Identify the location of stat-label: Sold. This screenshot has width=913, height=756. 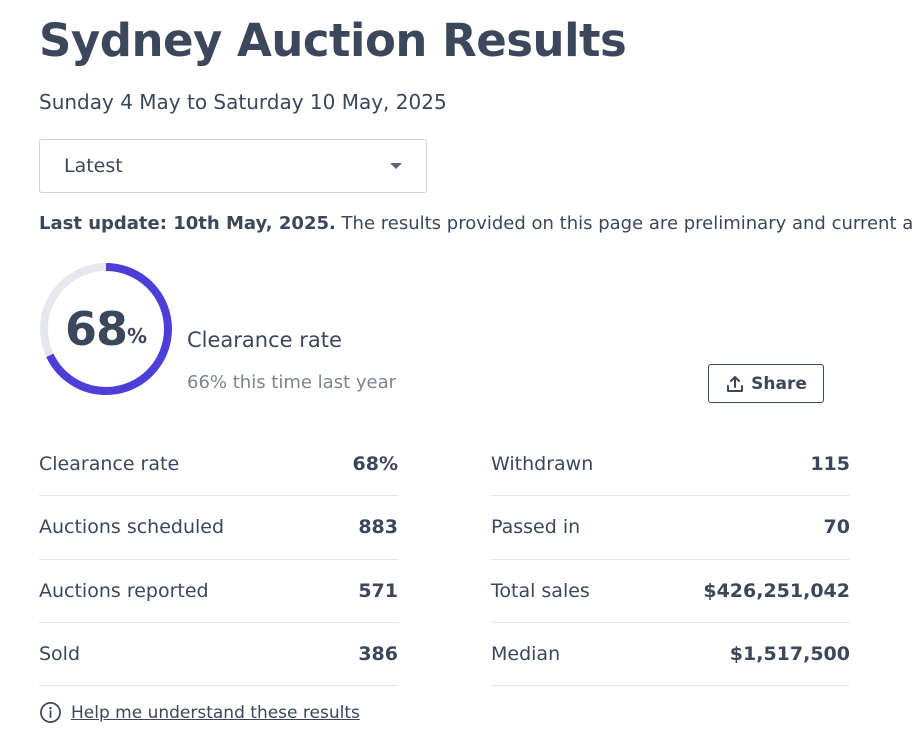
(60, 654).